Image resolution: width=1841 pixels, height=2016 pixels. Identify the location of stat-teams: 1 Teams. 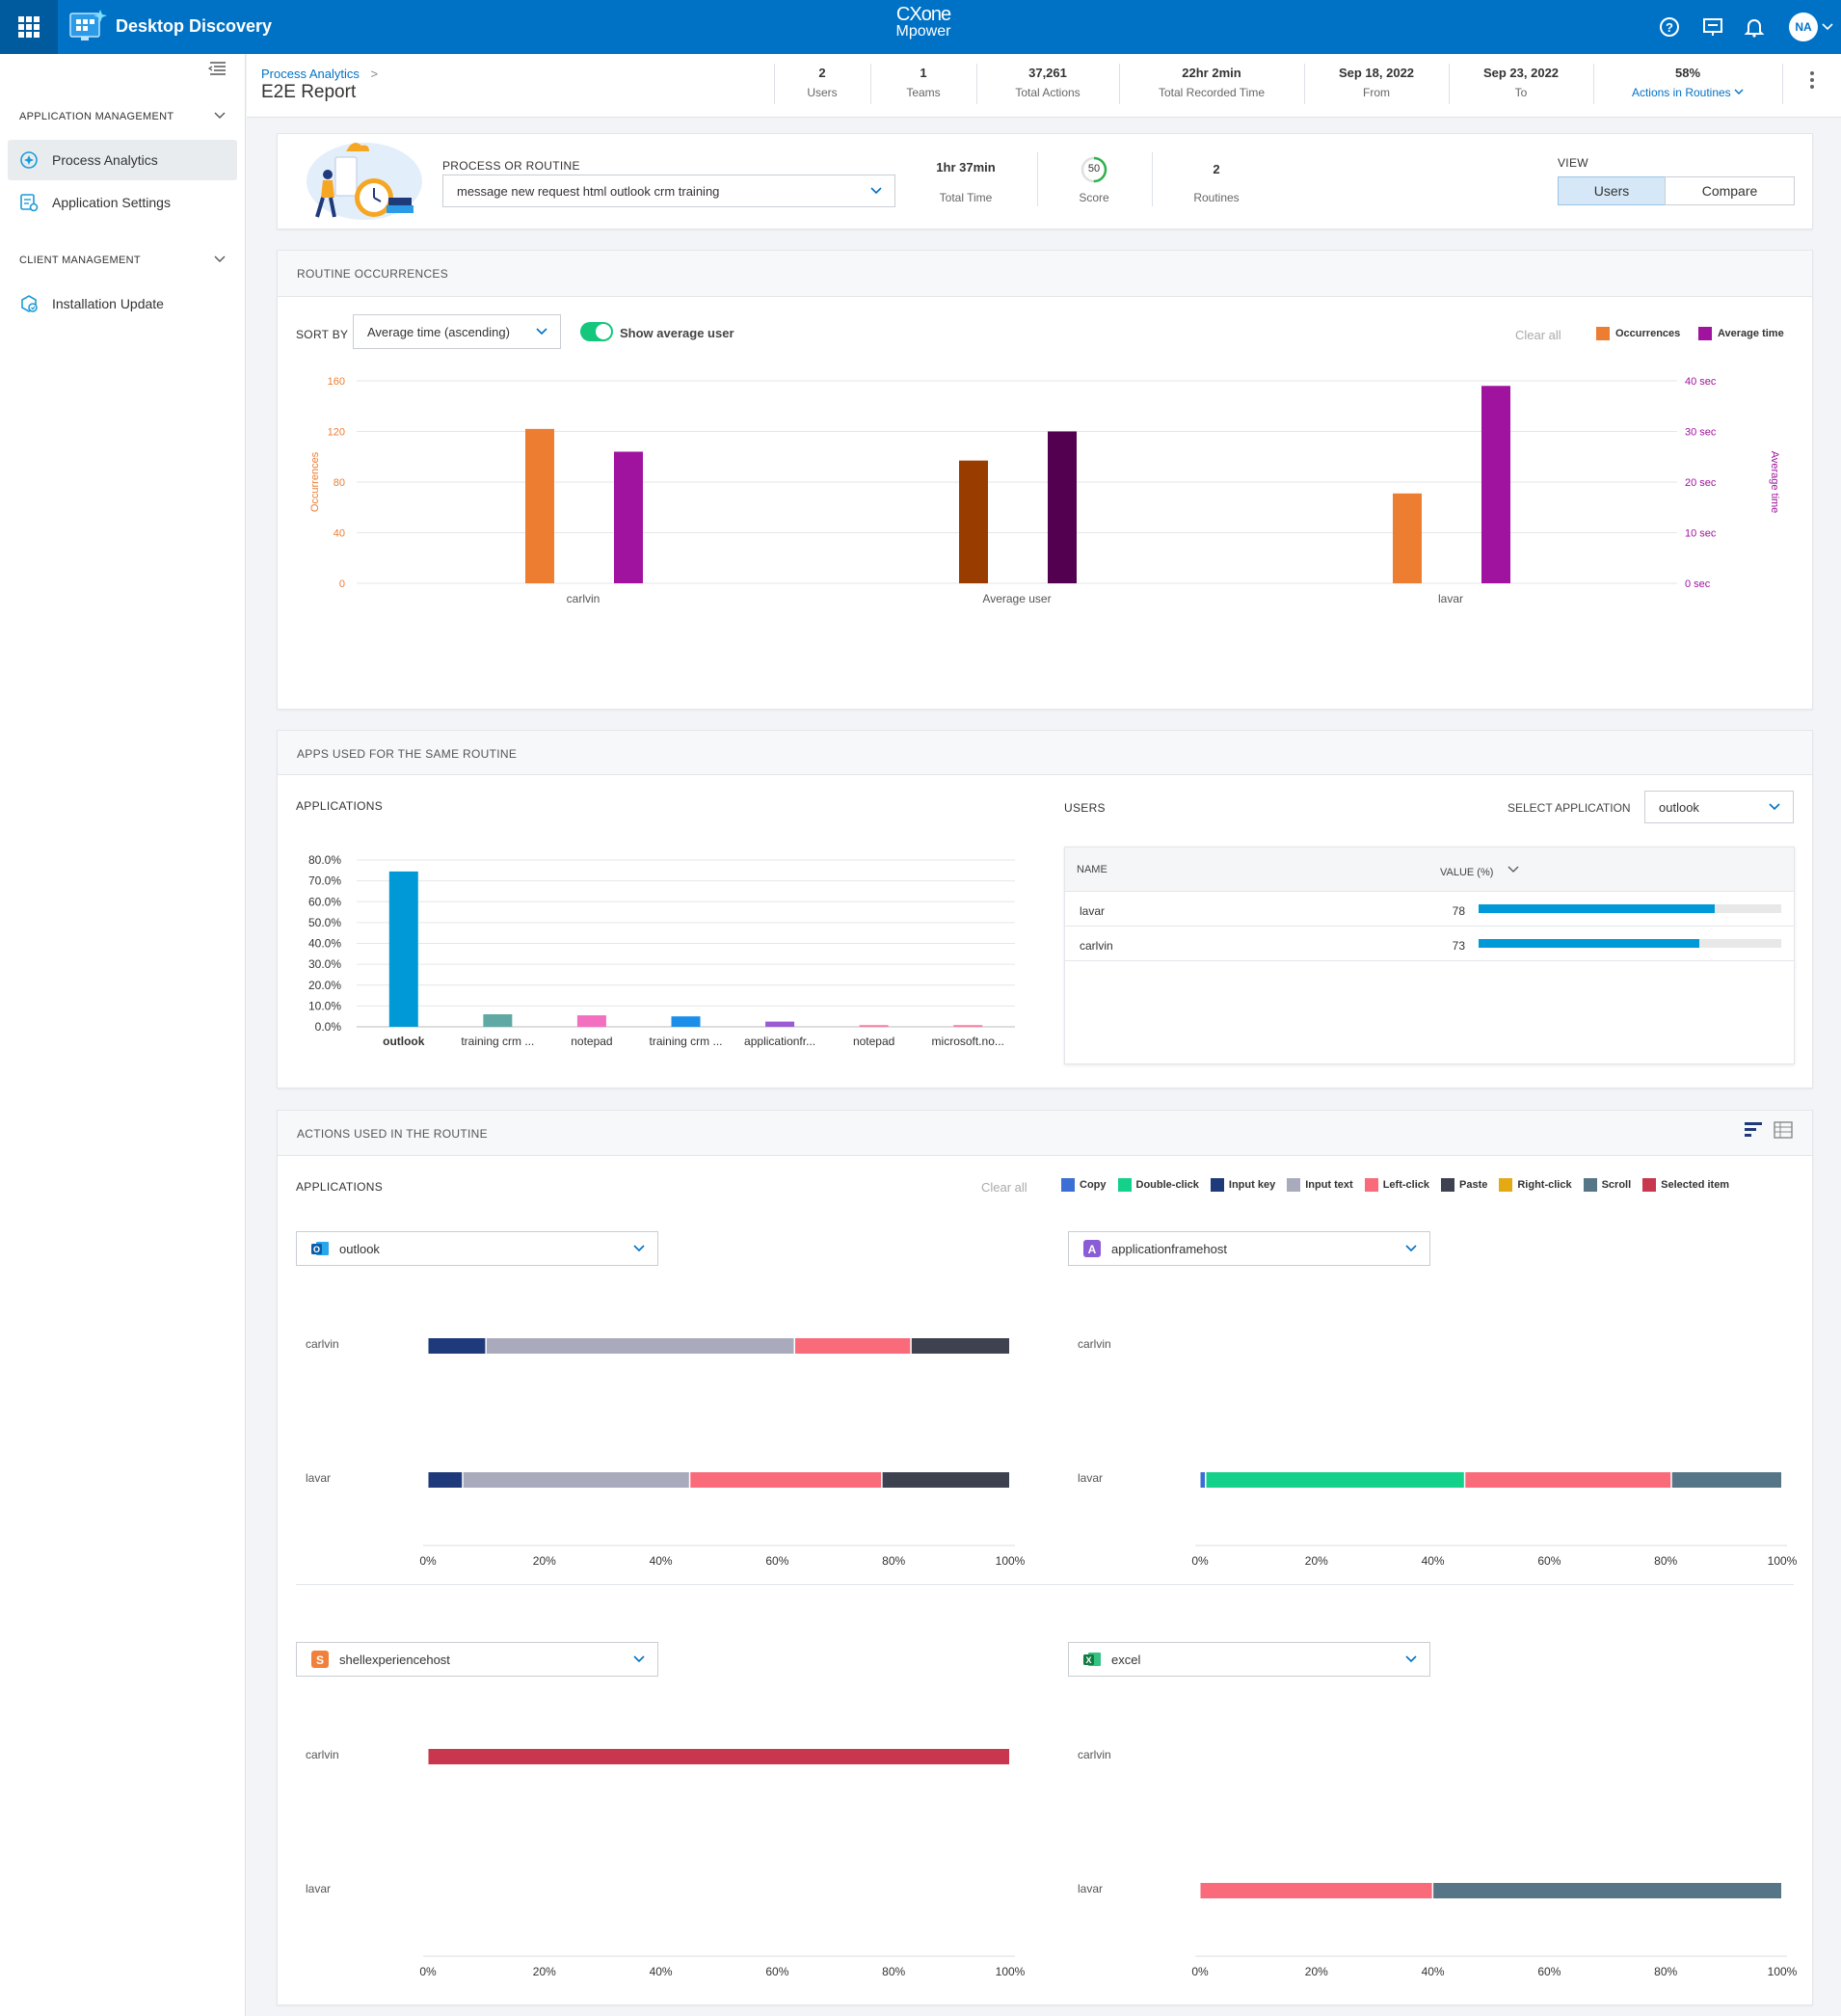
(923, 85).